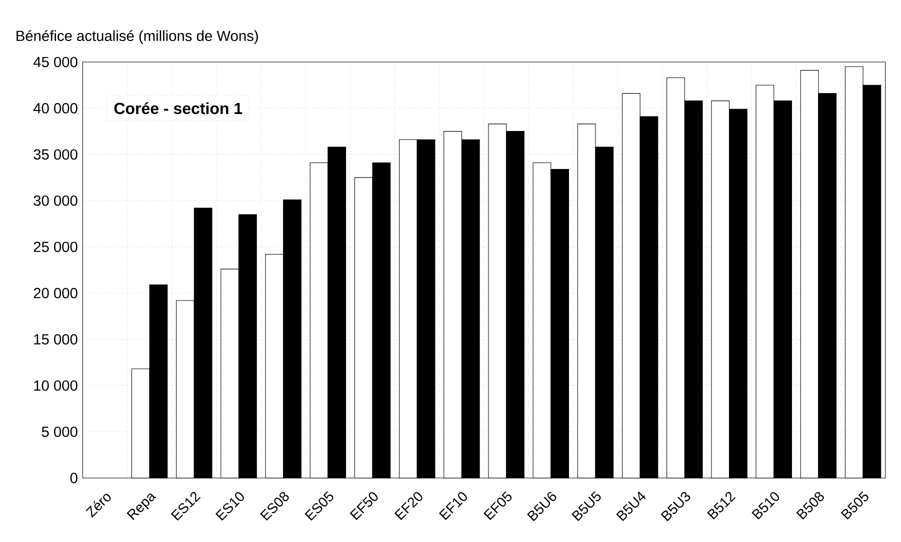  I want to click on y-tick-label: 40 000, so click(55, 108).